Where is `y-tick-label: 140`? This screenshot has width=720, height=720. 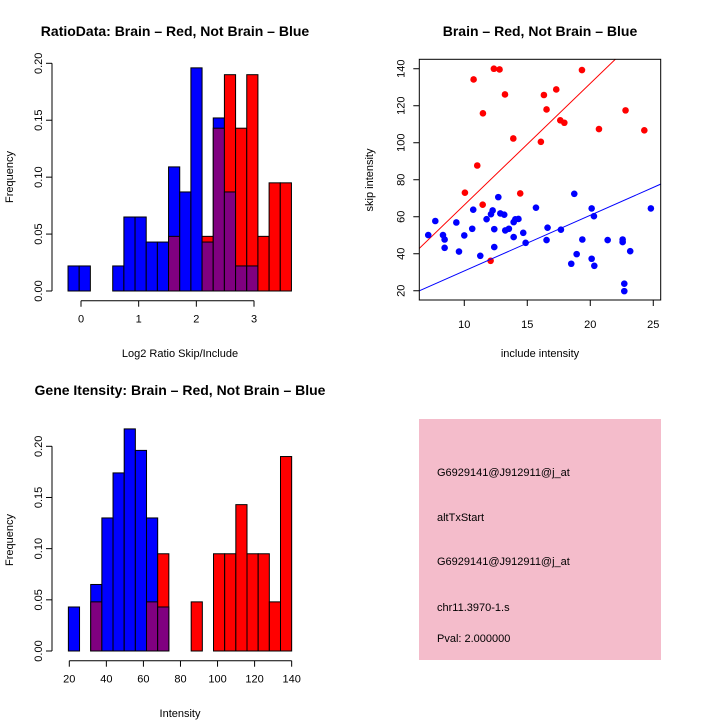
y-tick-label: 140 is located at coordinates (401, 69).